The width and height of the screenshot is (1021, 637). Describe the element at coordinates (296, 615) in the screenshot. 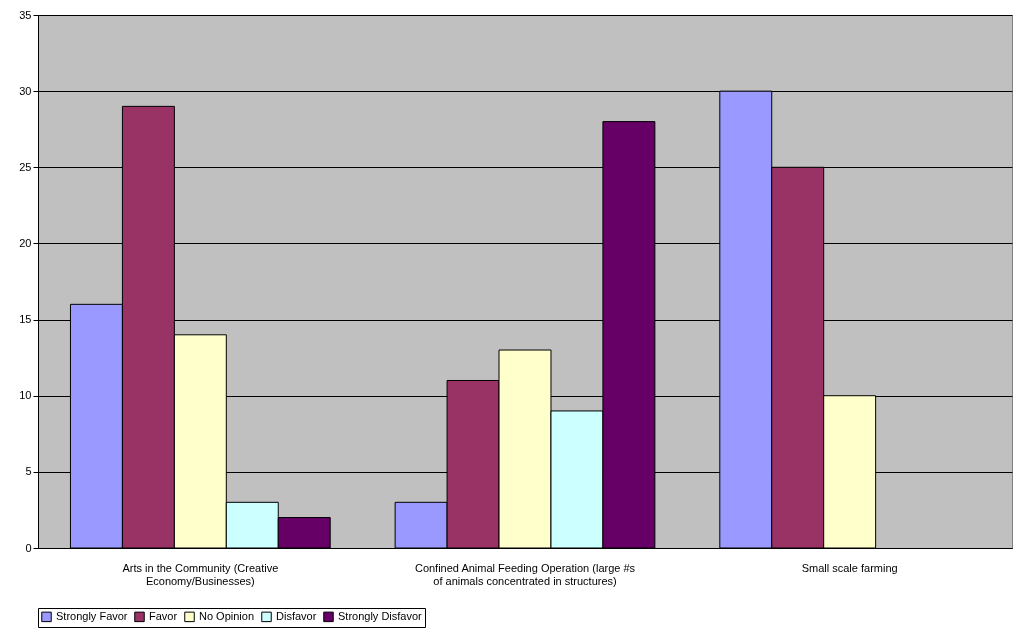

I see `legend-label: Disfavor` at that location.